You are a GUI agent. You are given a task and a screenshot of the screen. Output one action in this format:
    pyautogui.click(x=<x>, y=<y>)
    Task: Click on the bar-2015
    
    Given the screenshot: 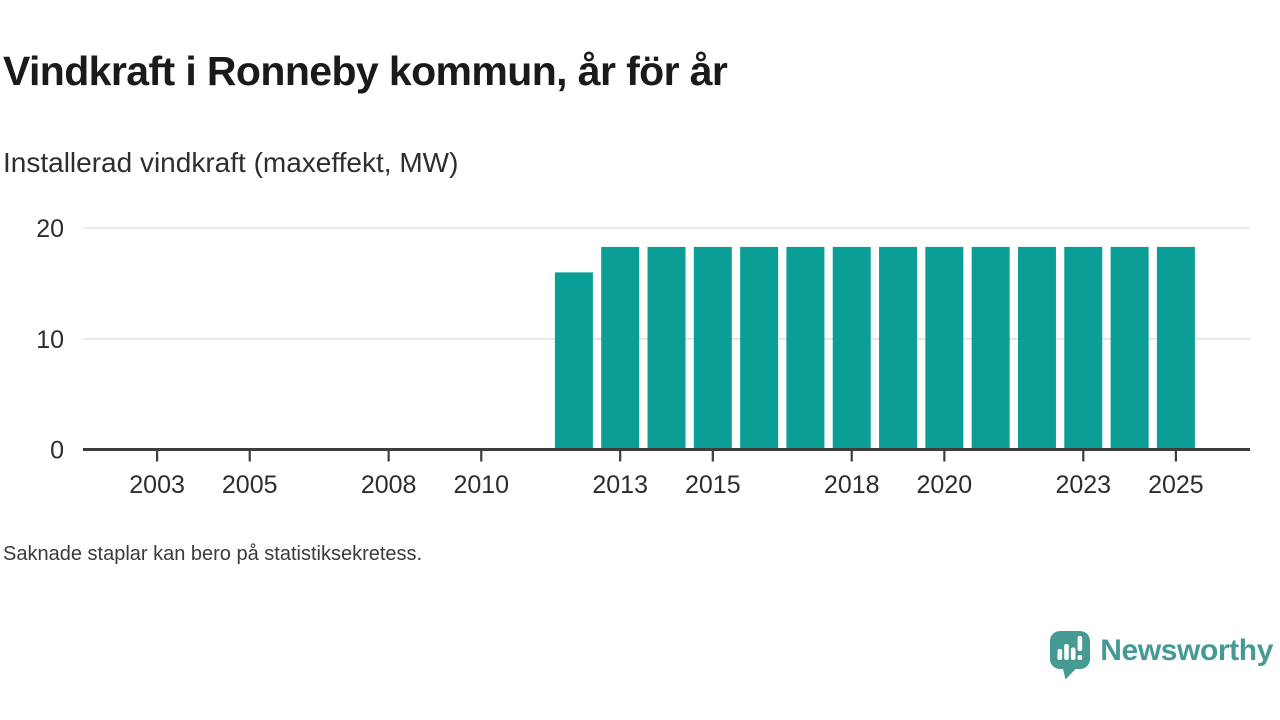 What is the action you would take?
    pyautogui.click(x=712, y=348)
    